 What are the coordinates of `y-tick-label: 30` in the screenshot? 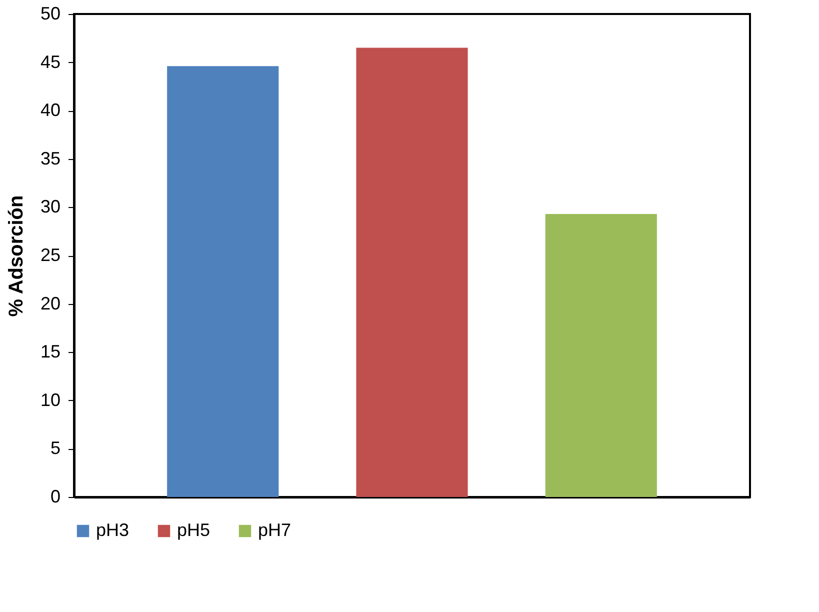 It's located at (50, 206).